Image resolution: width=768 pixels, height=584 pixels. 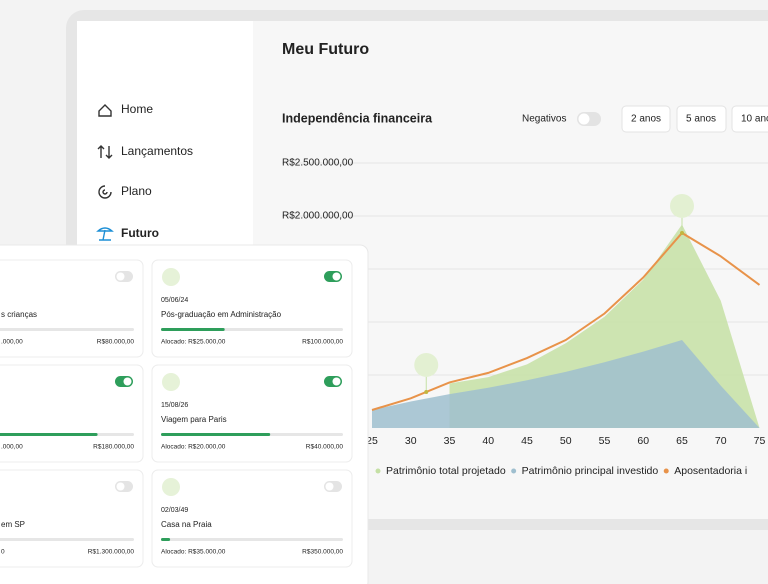 I want to click on legend-label: Patrimônio total projetado, so click(x=446, y=471).